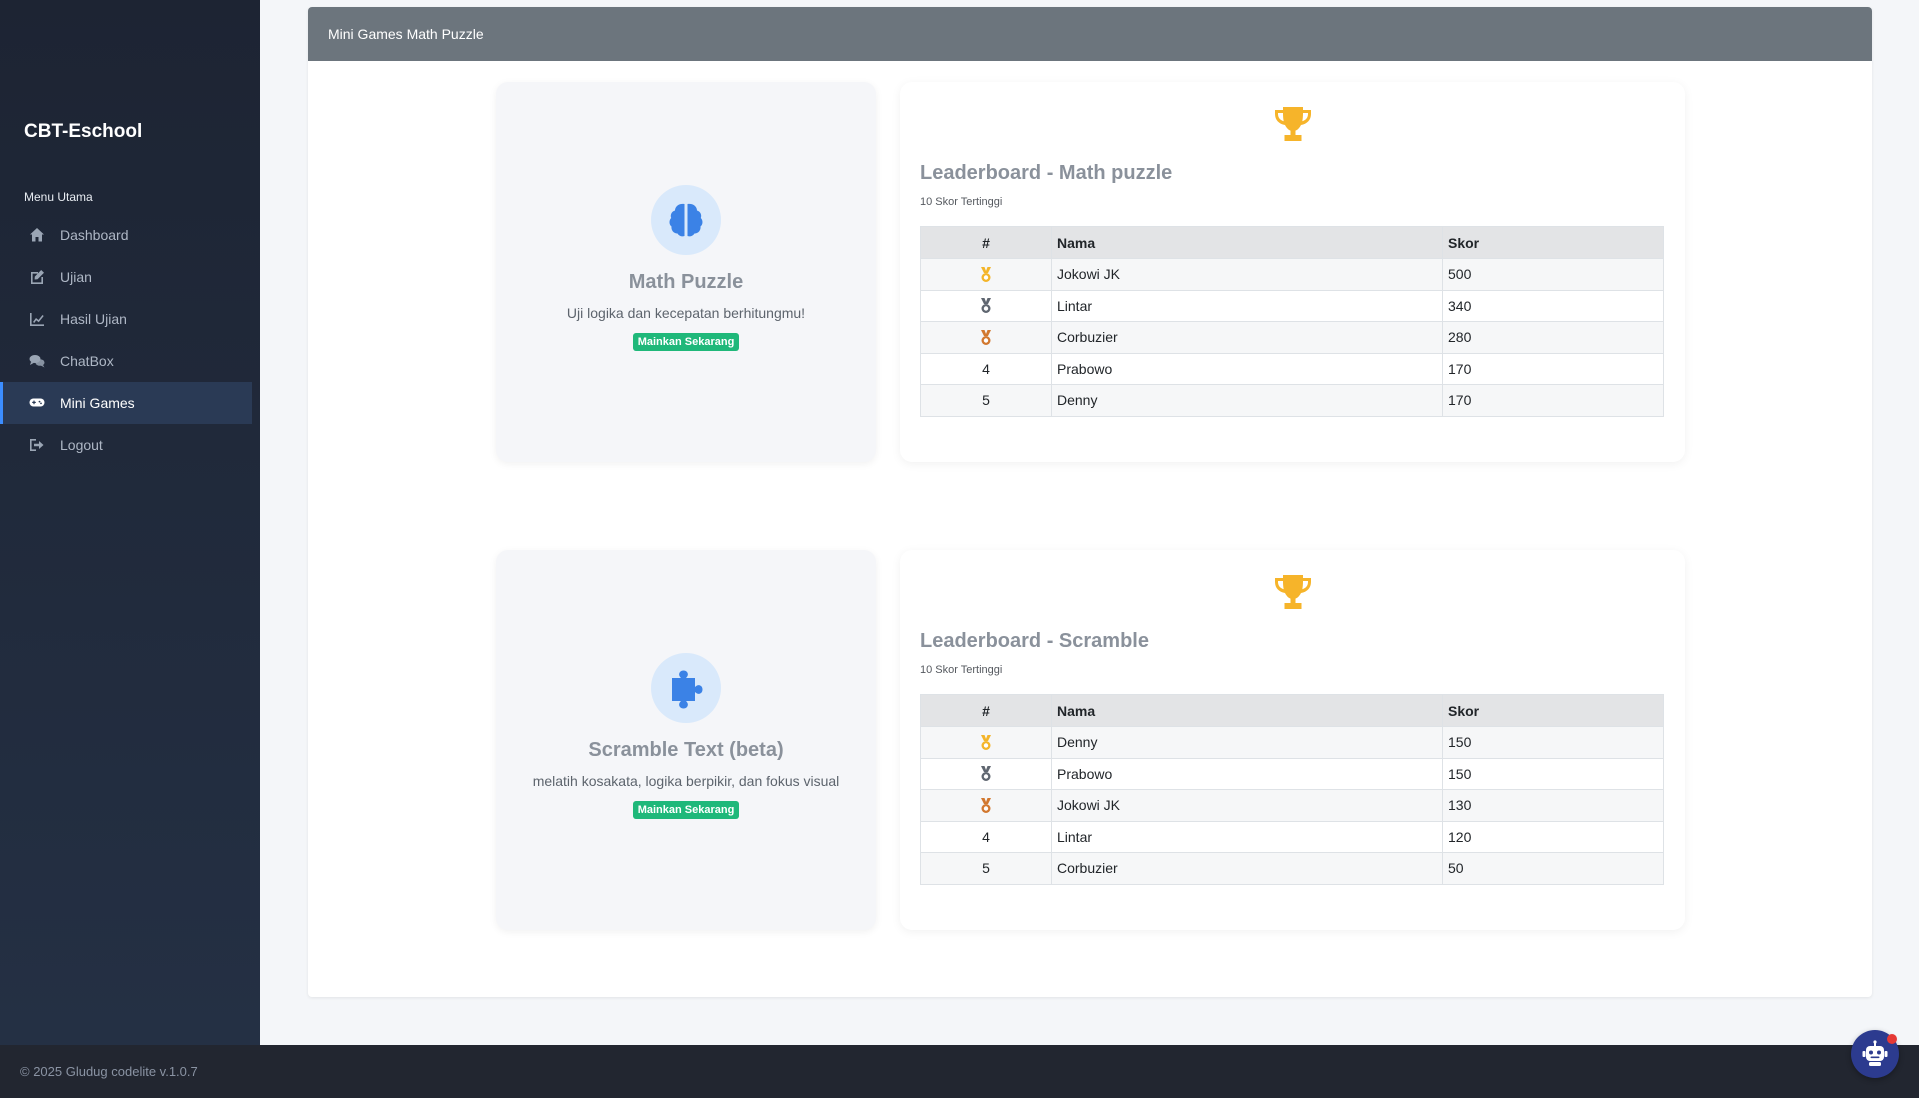 Image resolution: width=1919 pixels, height=1098 pixels. Describe the element at coordinates (97, 403) in the screenshot. I see `sidebar-item-label: Mini Games` at that location.